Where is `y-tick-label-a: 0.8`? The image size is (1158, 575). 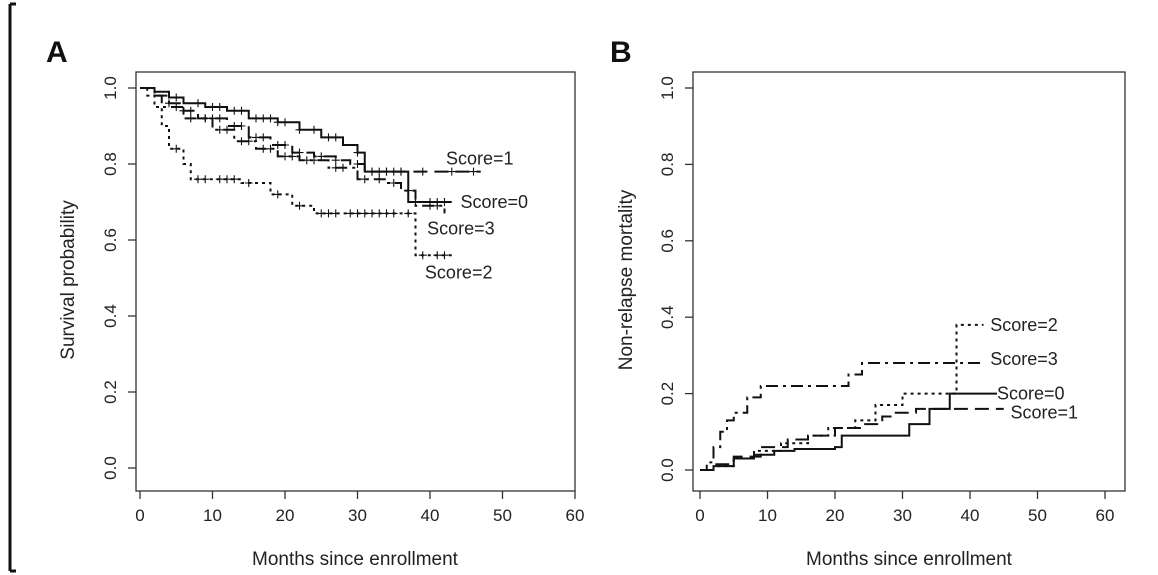
y-tick-label-a: 0.8 is located at coordinates (110, 164).